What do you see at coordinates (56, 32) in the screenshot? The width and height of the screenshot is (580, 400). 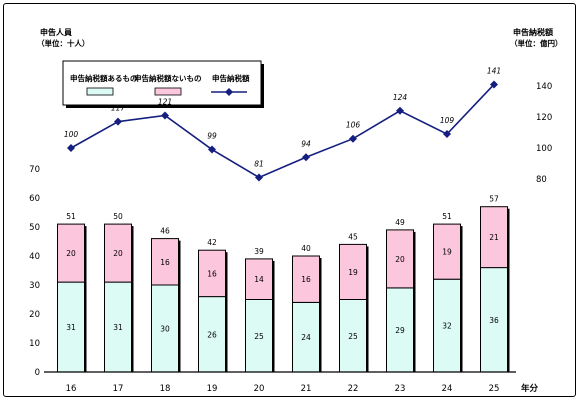 I see `left-axis-title: 申告人員` at bounding box center [56, 32].